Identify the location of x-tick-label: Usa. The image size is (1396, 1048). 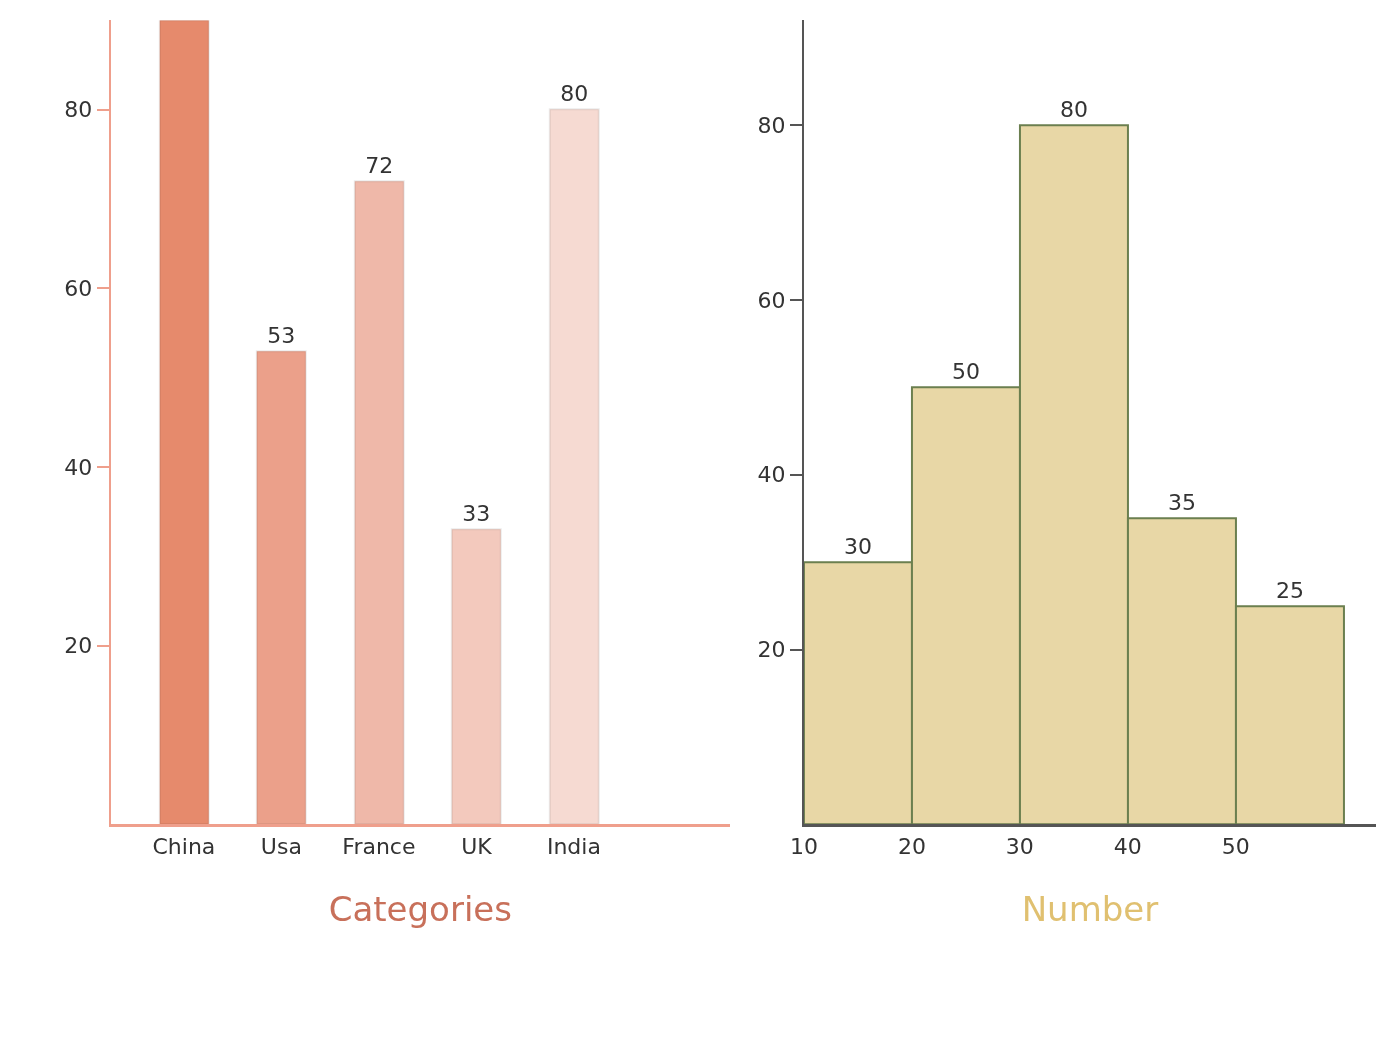
(281, 846).